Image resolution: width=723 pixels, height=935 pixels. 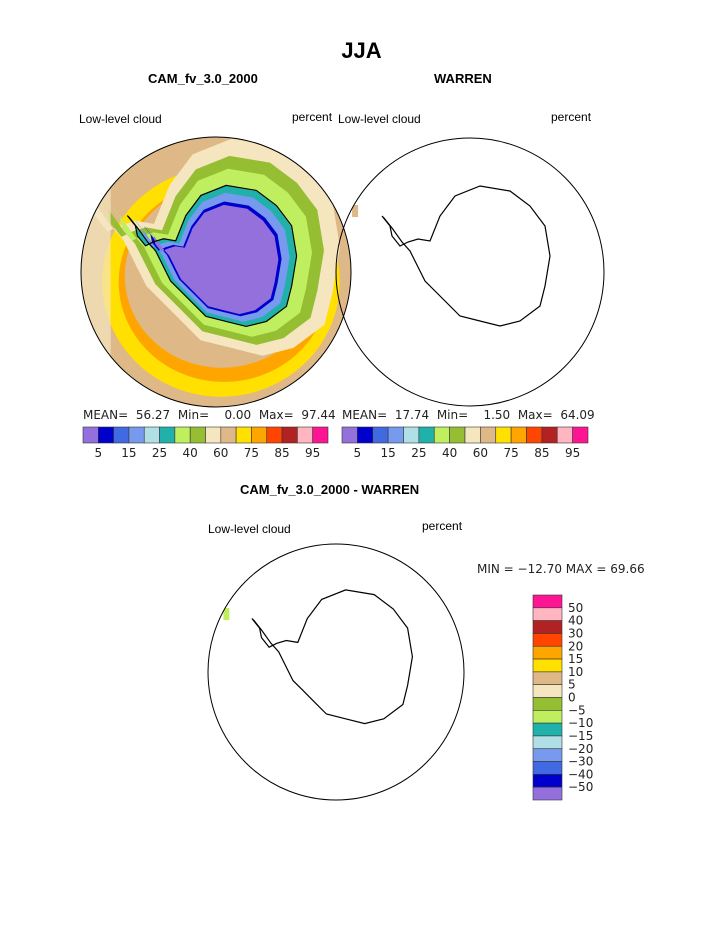 I want to click on colorbar3-tick-label: 0, so click(x=572, y=698).